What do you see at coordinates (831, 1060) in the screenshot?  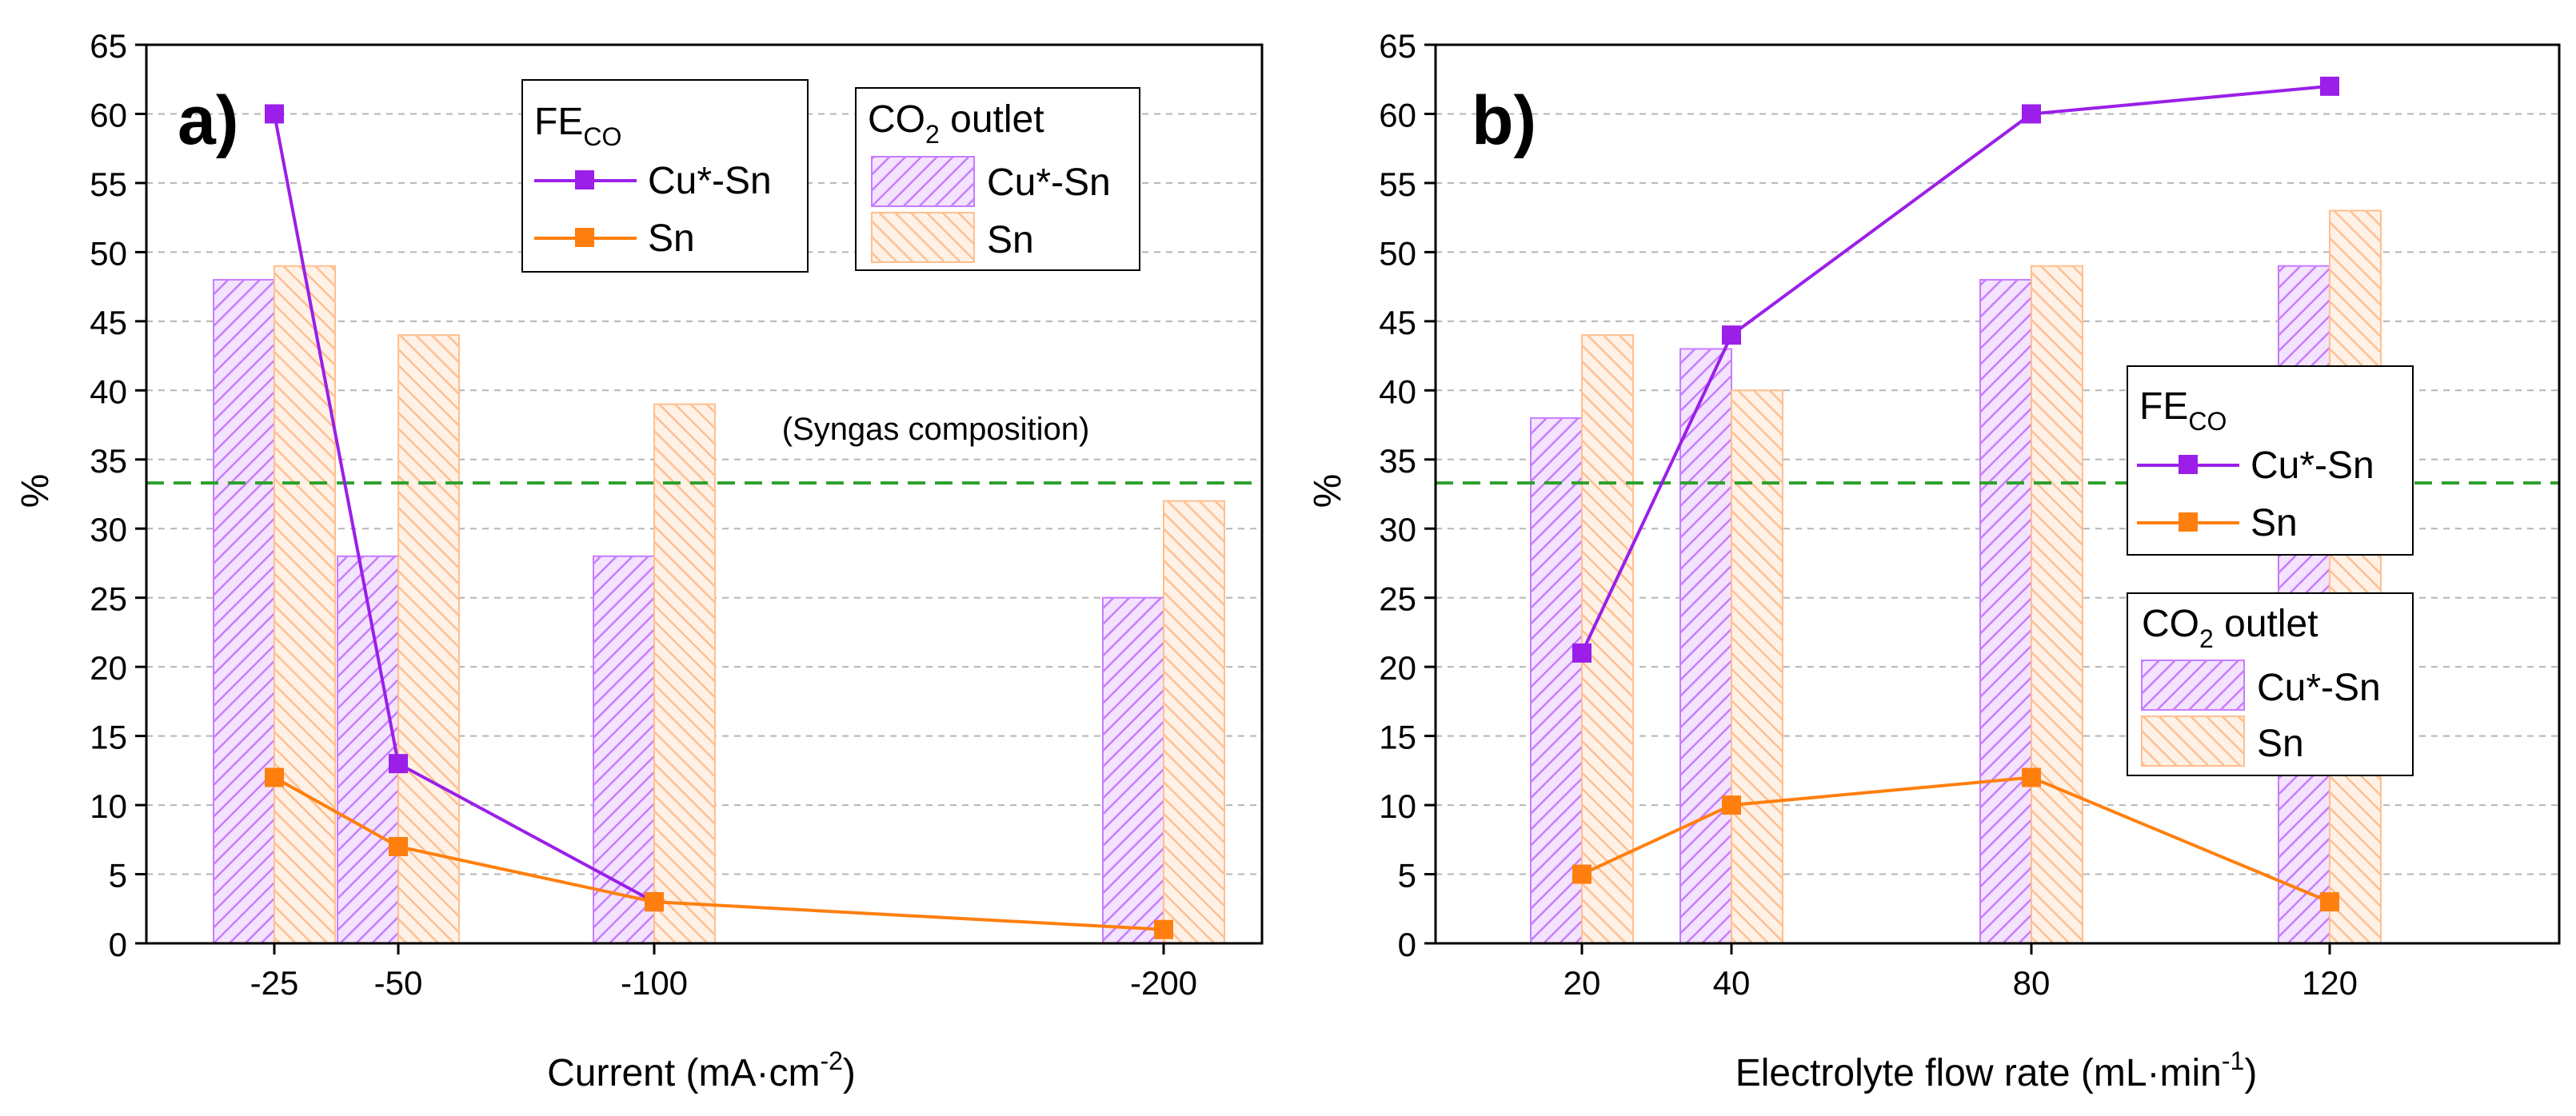 I see `panel-a-x-axis-title-sup: -2` at bounding box center [831, 1060].